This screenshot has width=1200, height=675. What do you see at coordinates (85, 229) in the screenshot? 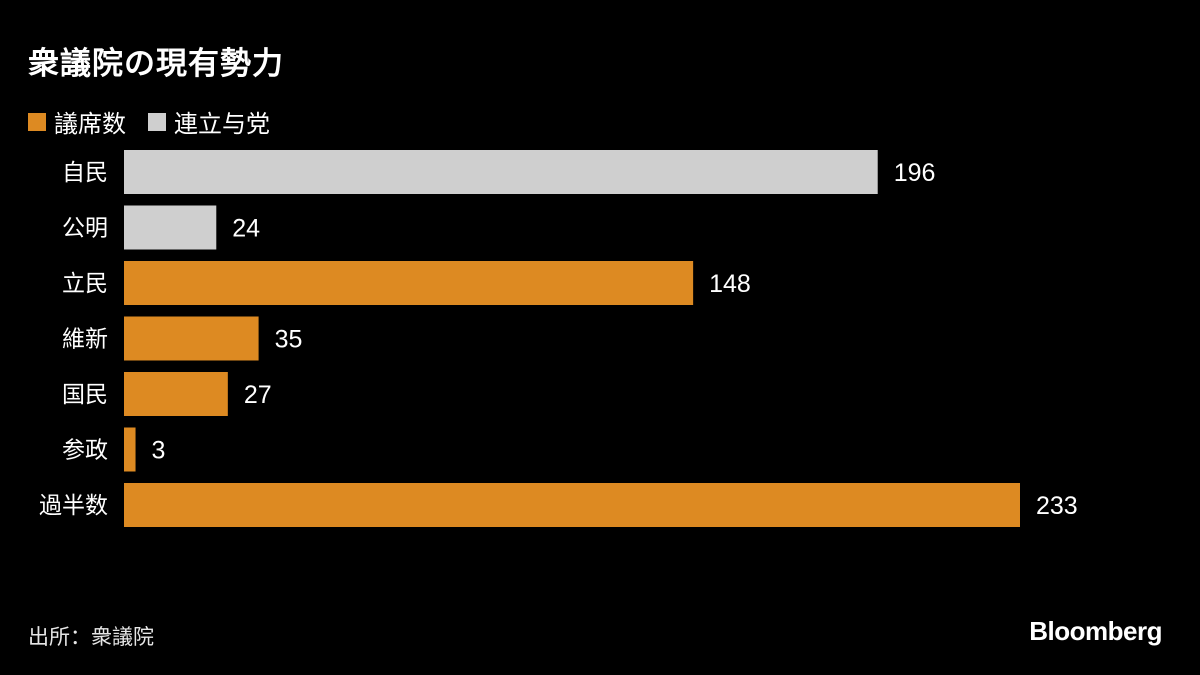
I see `category-label: 公明` at bounding box center [85, 229].